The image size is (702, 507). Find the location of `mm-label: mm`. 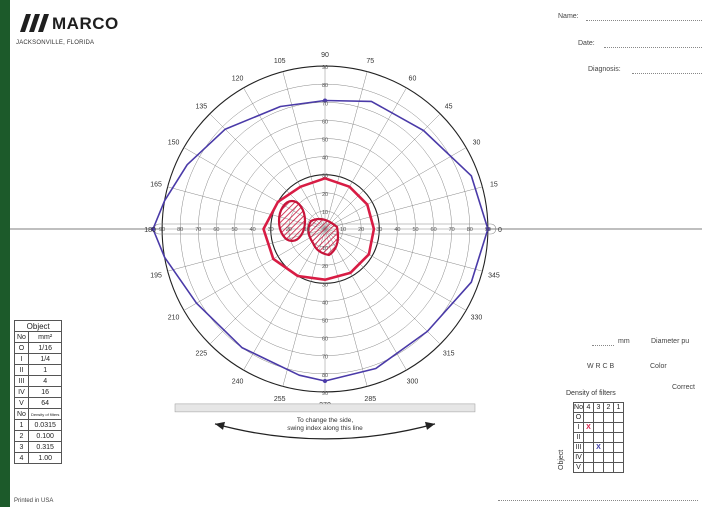

mm-label: mm is located at coordinates (624, 341).